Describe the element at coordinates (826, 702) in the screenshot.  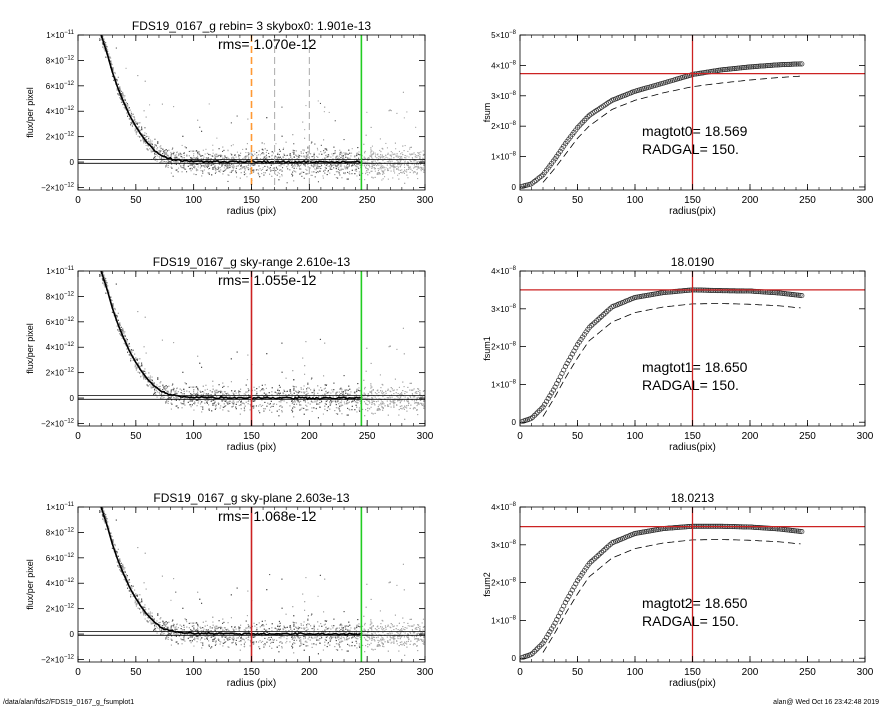
I see `footer-user-timestamp: alan@ Wed Oct 16 23:42:48 2019` at that location.